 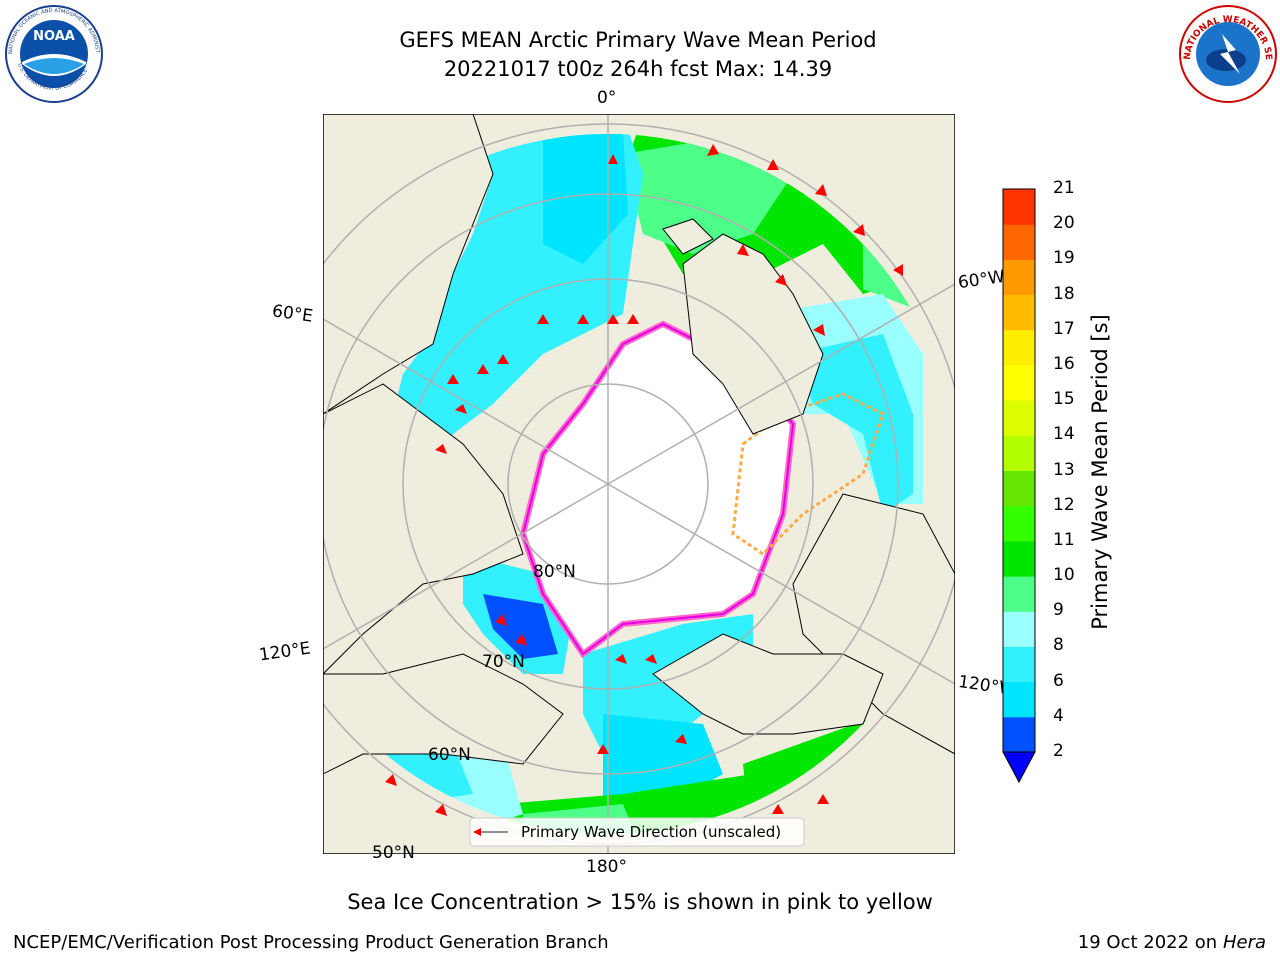 I want to click on label-120E: 120°E, so click(x=284, y=652).